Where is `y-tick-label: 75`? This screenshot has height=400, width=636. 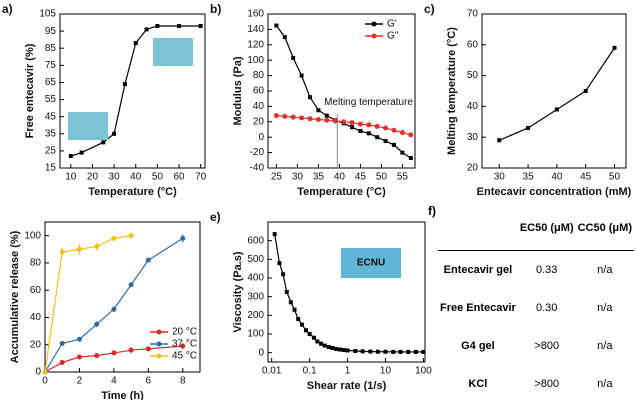 y-tick-label: 75 is located at coordinates (51, 65).